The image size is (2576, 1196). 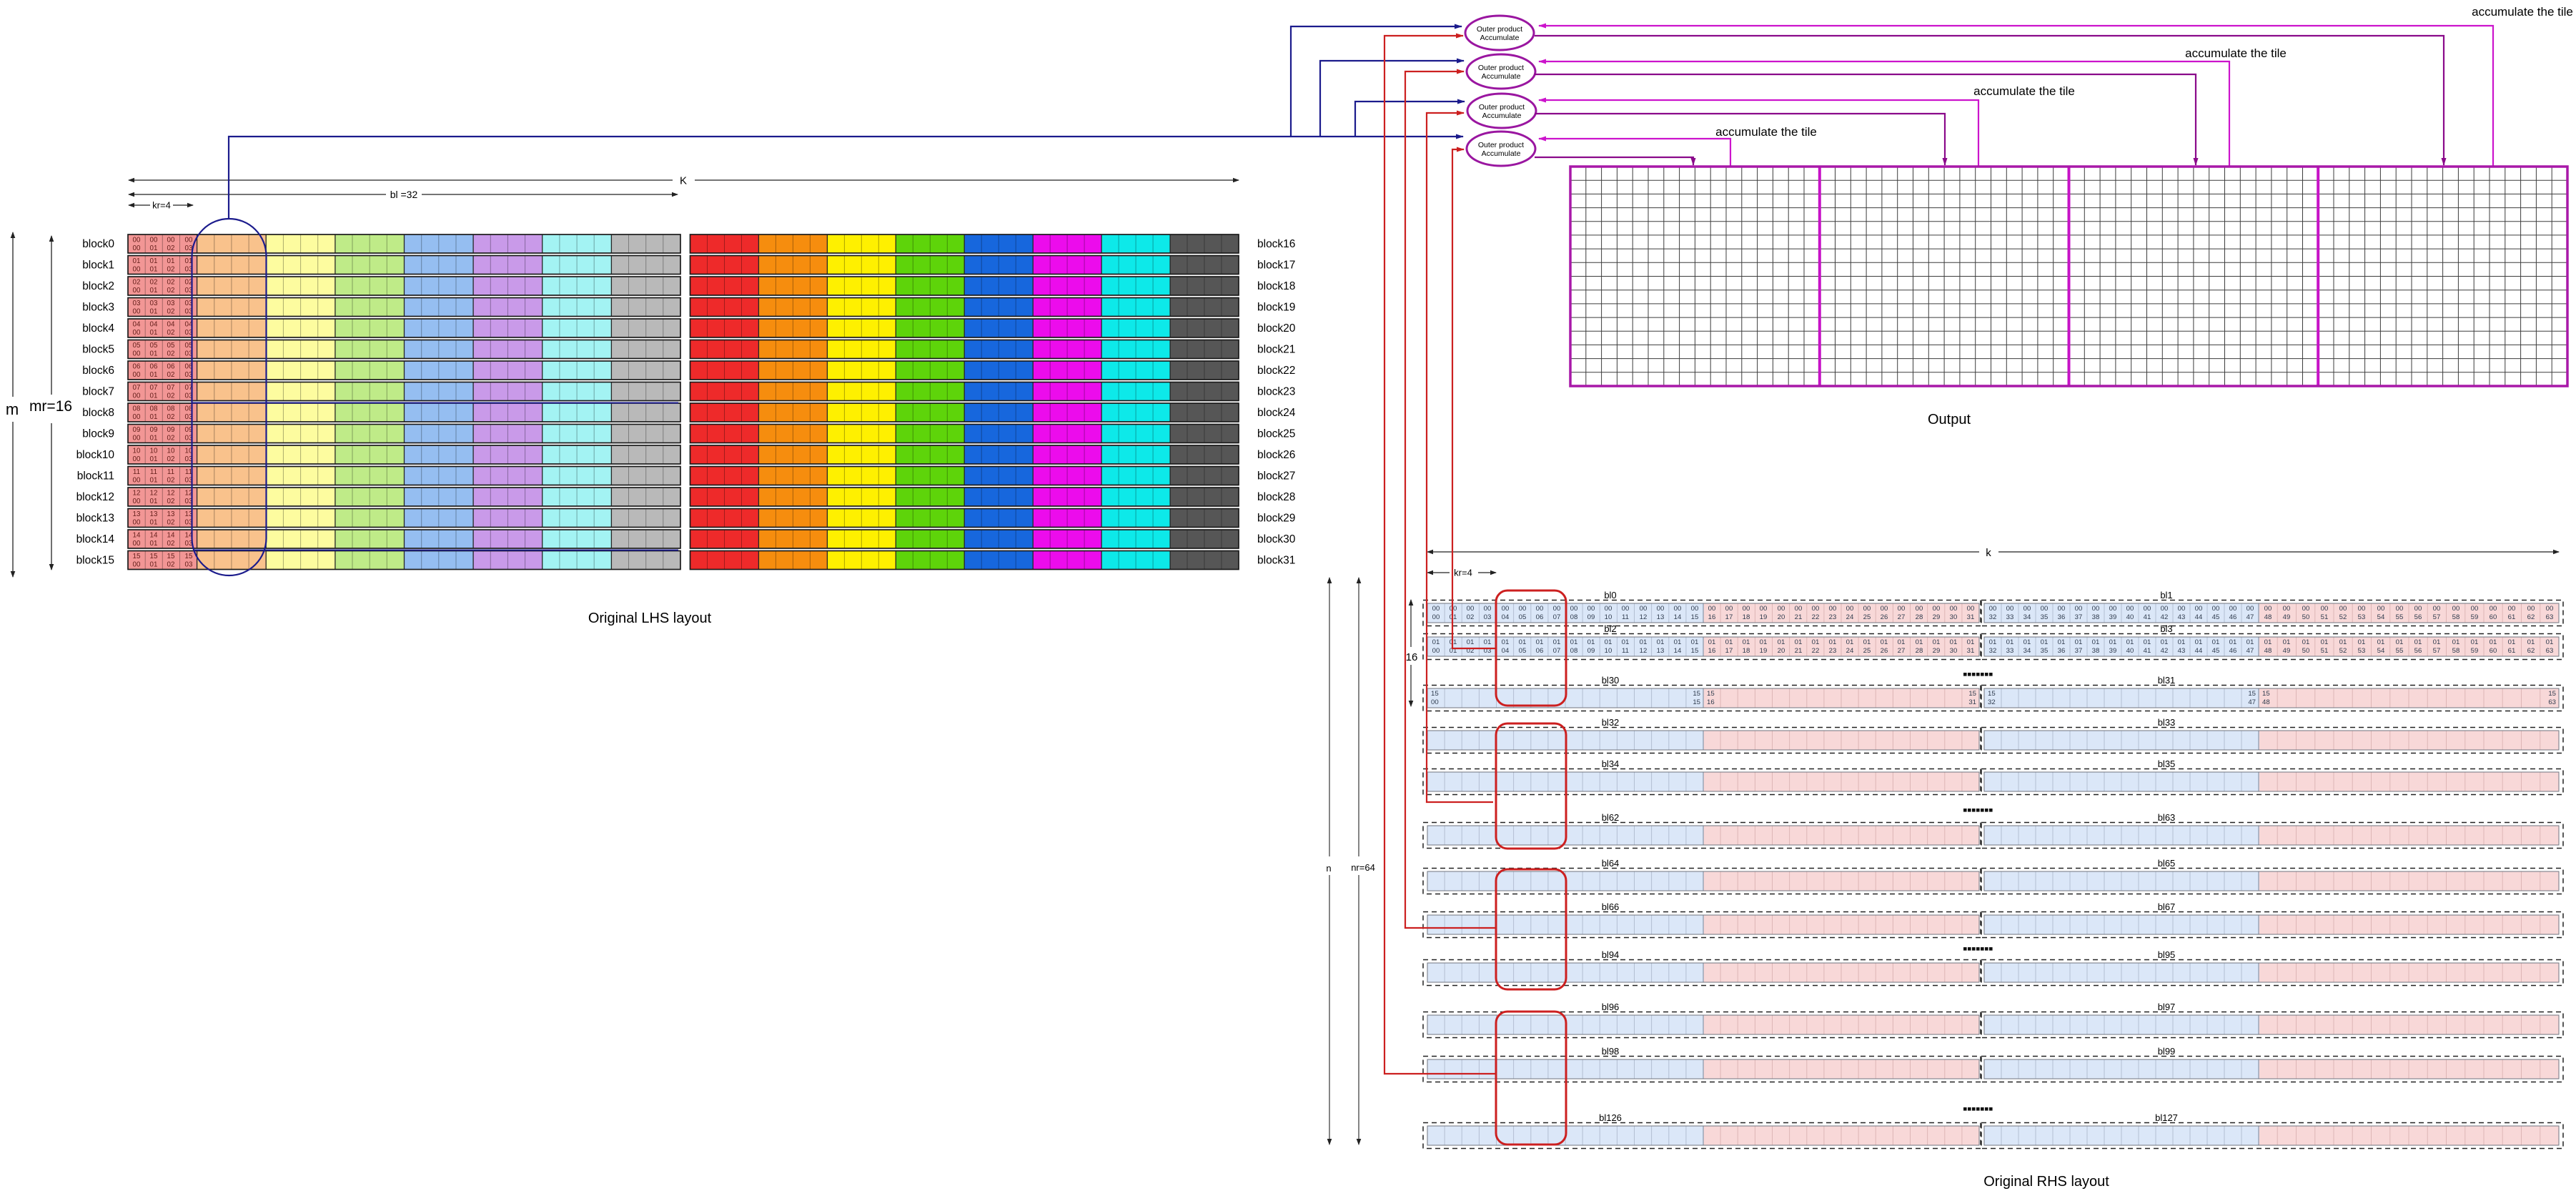 I want to click on svg-text: 25, so click(x=1867, y=617).